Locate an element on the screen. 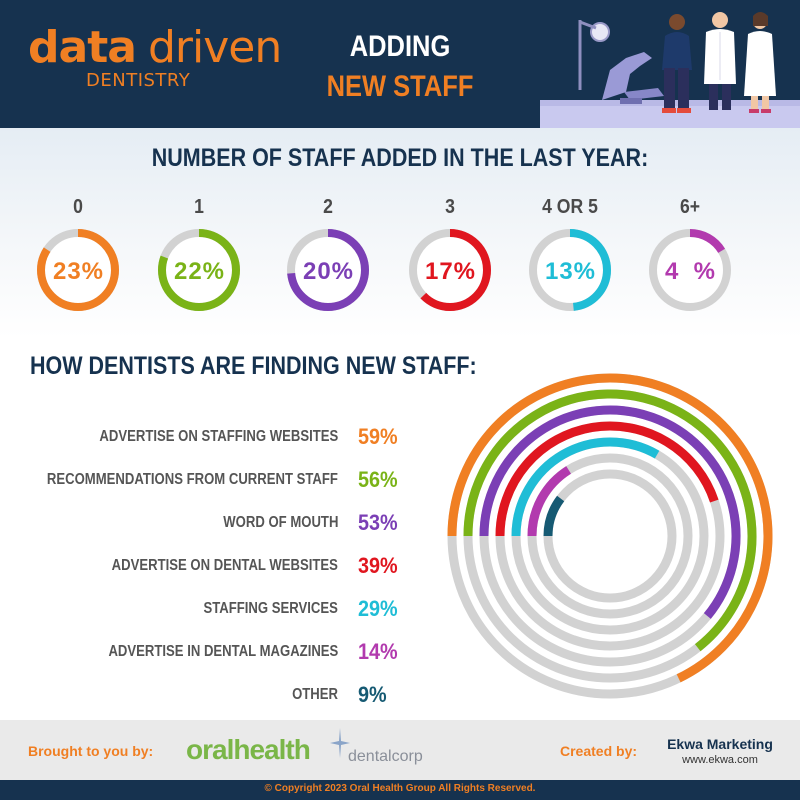 The height and width of the screenshot is (800, 800). donut-chart: 20% is located at coordinates (328, 270).